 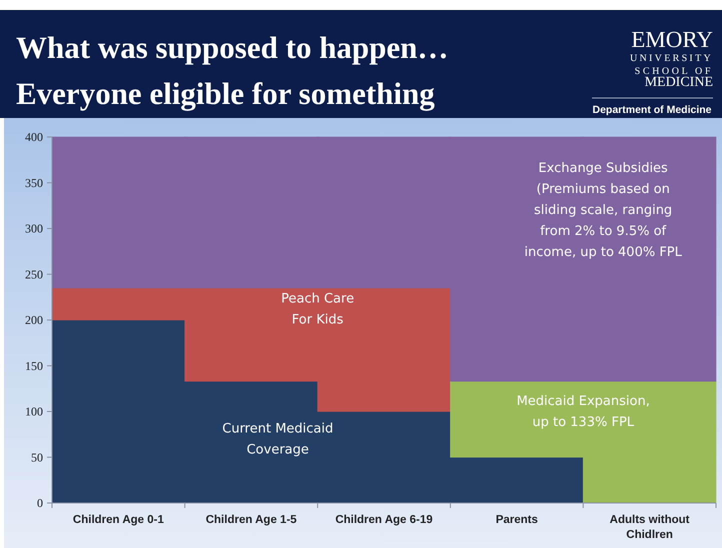 I want to click on text: EMORY, so click(x=672, y=39).